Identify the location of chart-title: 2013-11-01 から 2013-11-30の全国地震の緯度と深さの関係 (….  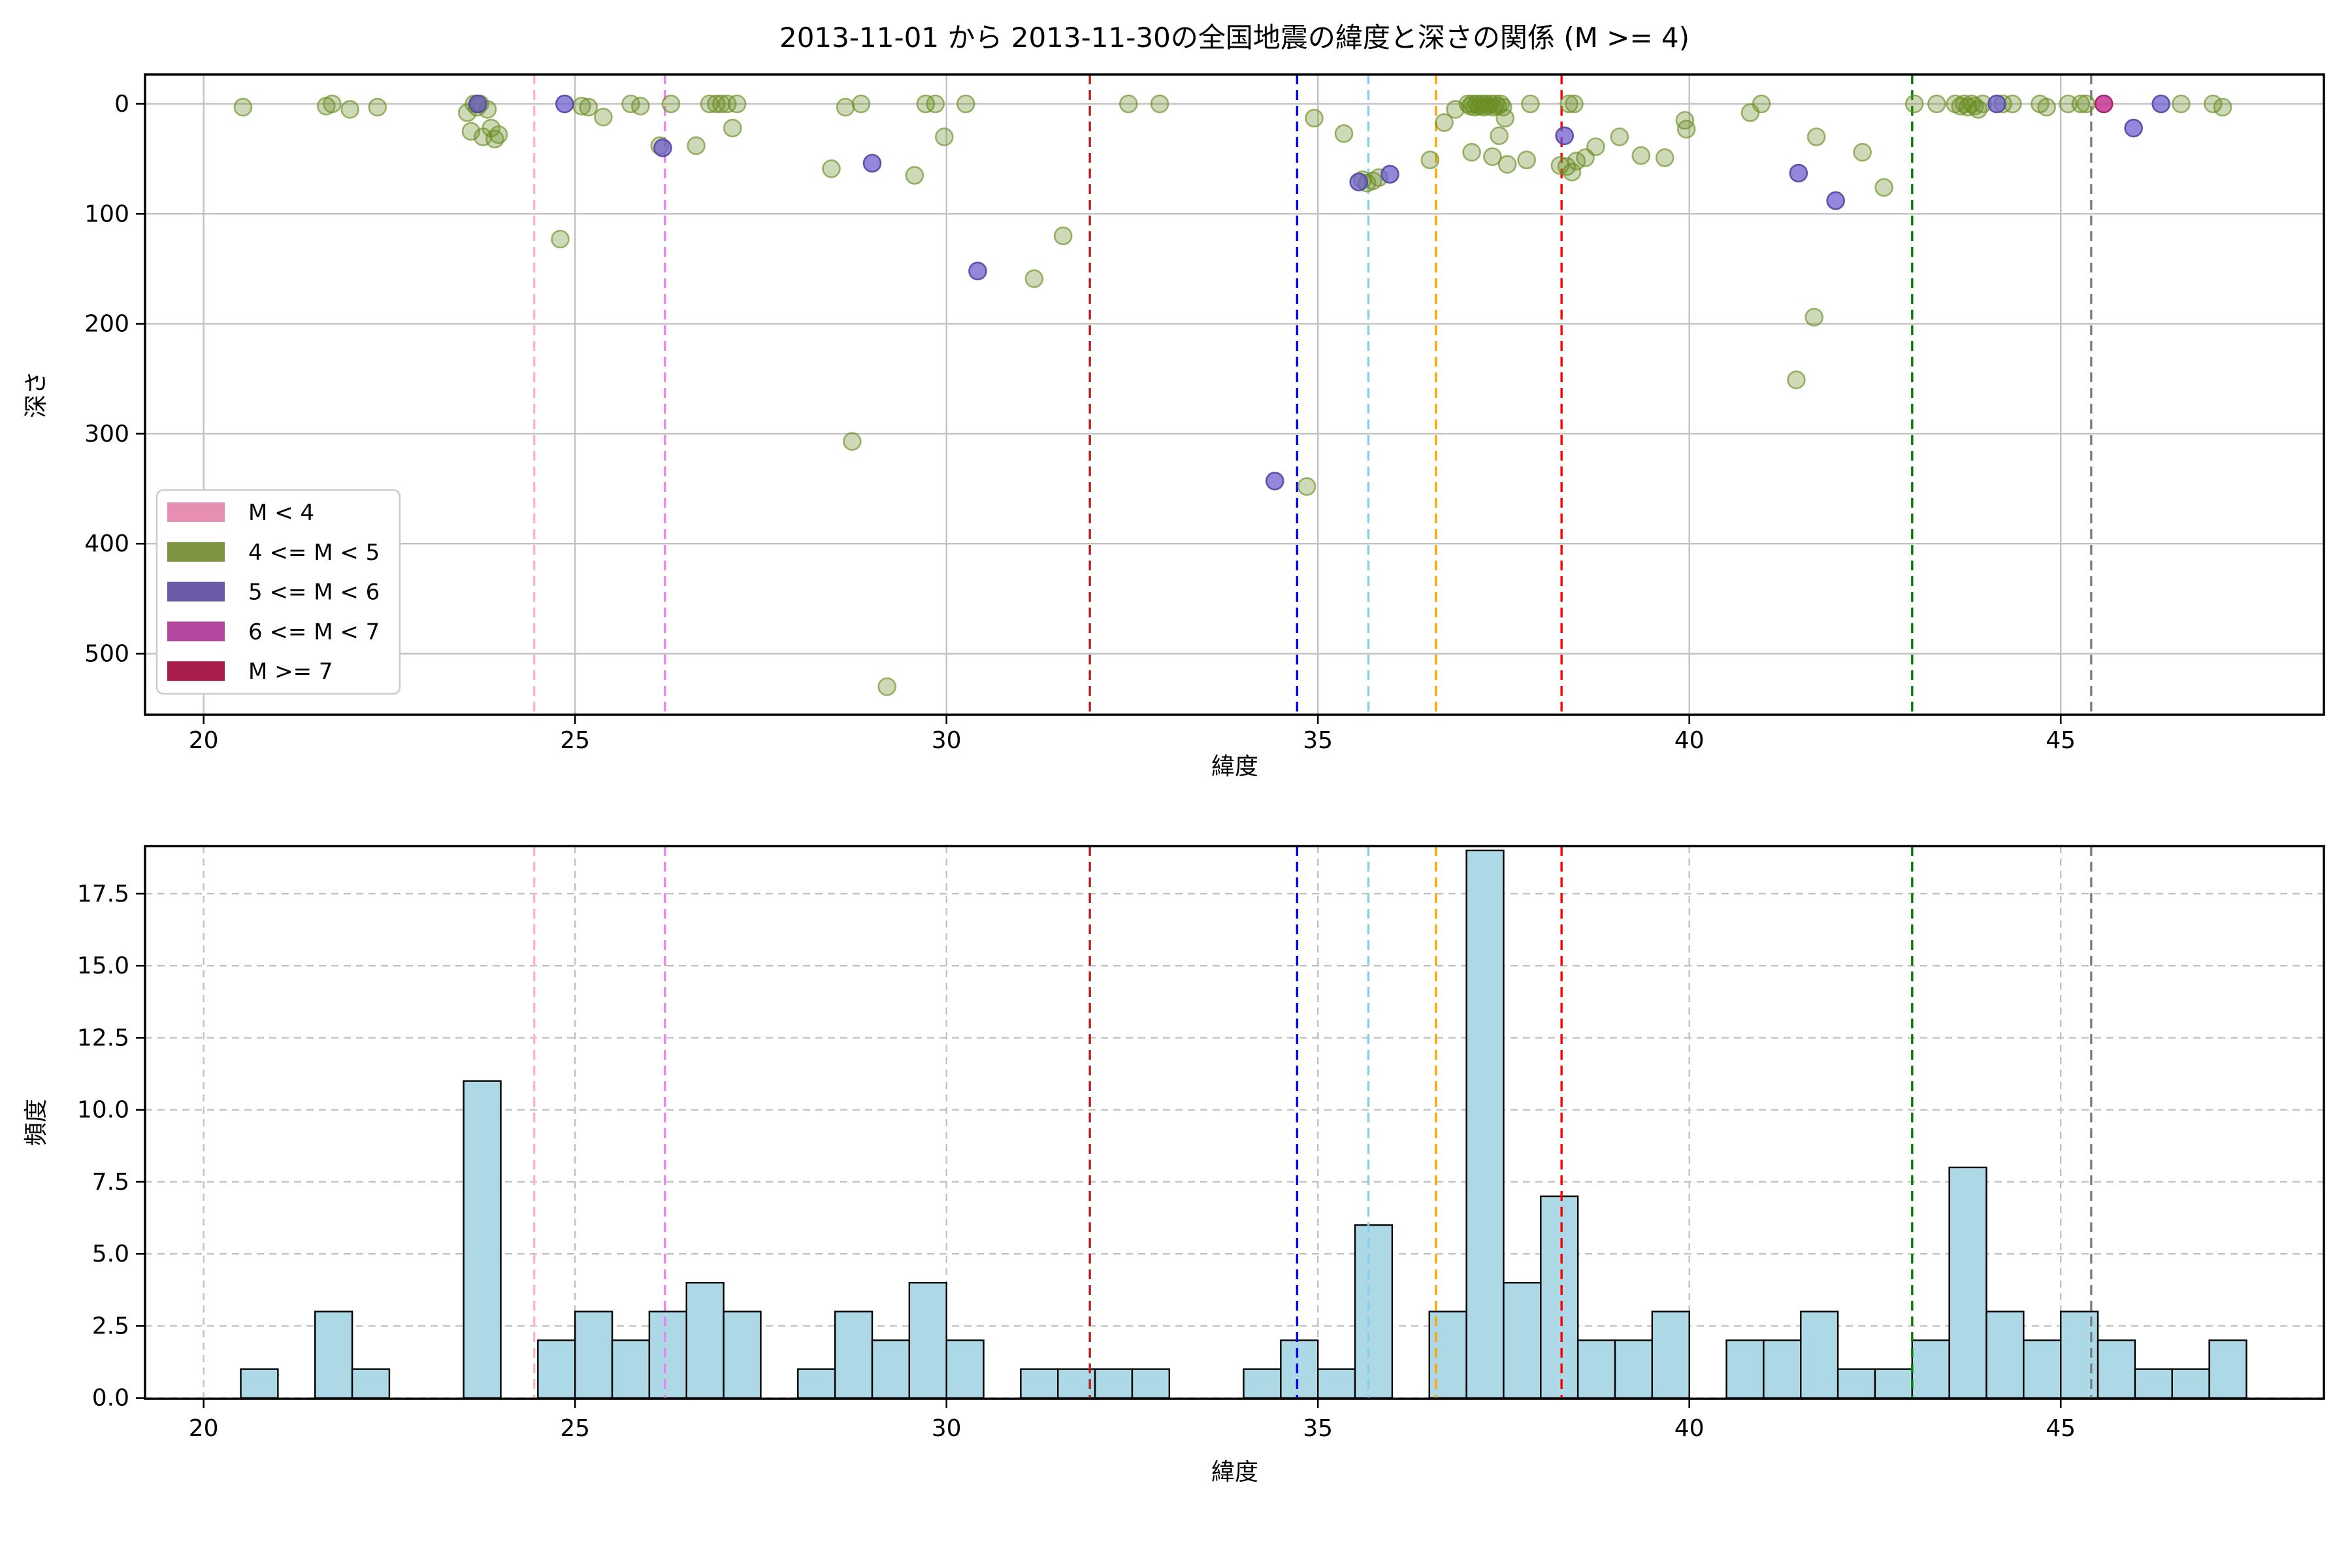
(1234, 38).